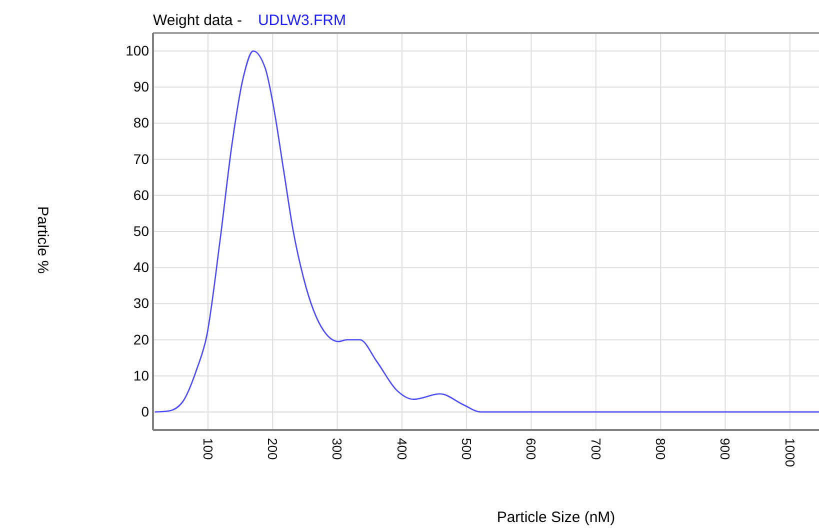 This screenshot has height=529, width=819. What do you see at coordinates (141, 158) in the screenshot?
I see `y-tick-label: 70` at bounding box center [141, 158].